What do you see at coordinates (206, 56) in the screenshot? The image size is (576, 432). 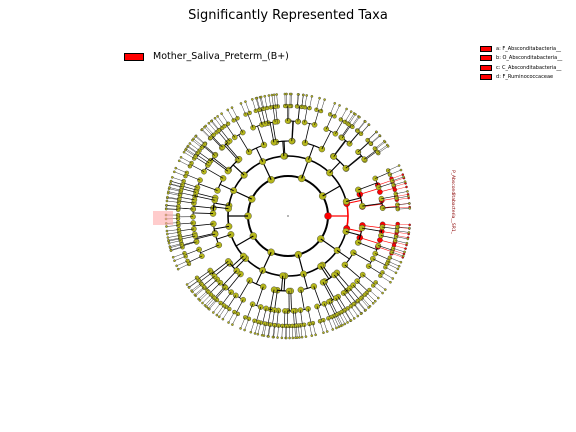 I see `group-legend: Mother_Saliva_Preterm_(B+)` at bounding box center [206, 56].